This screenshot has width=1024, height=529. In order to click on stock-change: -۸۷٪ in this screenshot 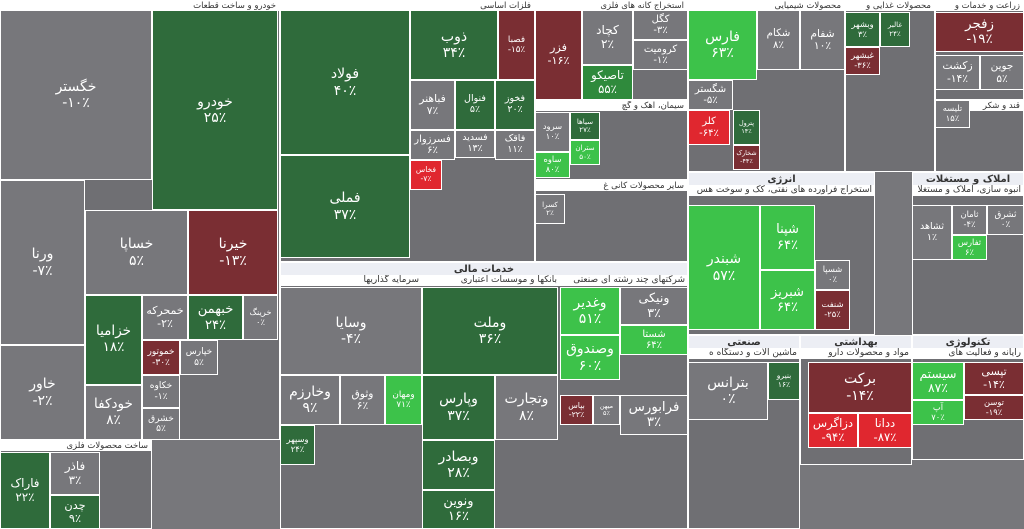, I will do `click(885, 436)`.